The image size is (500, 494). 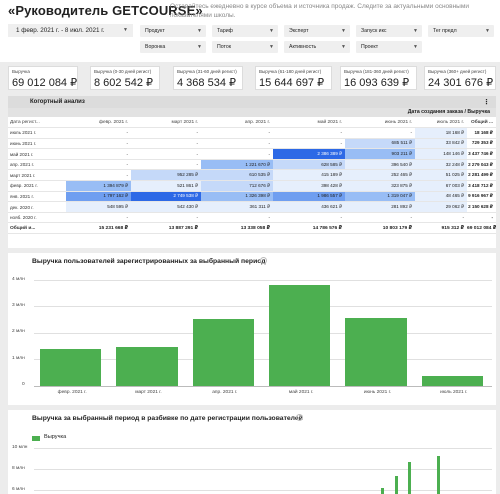 I want to click on y-tick-label: 1 млн, so click(x=18, y=358).